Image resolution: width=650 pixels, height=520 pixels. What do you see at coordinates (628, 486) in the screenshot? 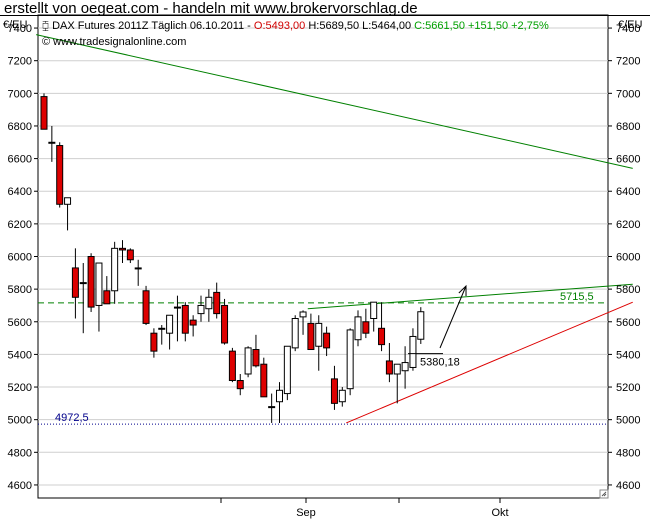
I see `y-tick-label-right-4600: 4600` at bounding box center [628, 486].